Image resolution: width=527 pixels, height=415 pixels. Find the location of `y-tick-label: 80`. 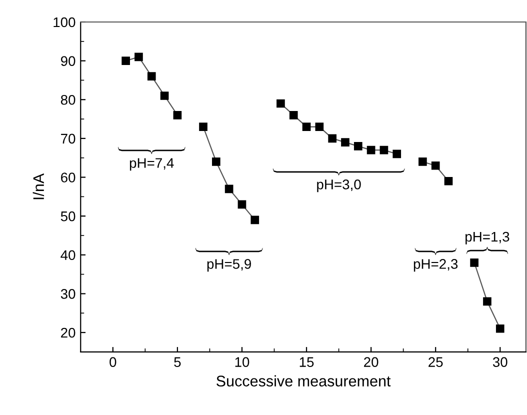

y-tick-label: 80 is located at coordinates (68, 99).